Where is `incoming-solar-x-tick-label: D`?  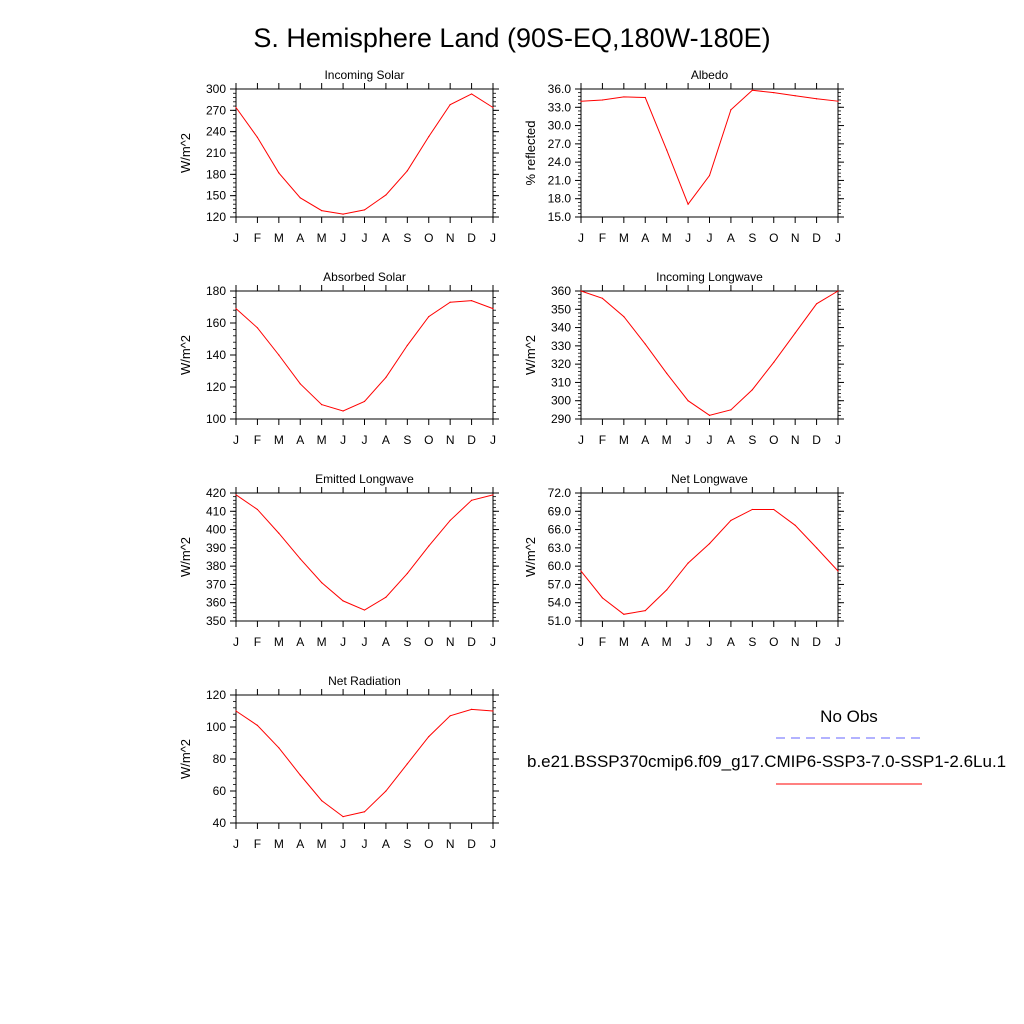
incoming-solar-x-tick-label: D is located at coordinates (471, 238).